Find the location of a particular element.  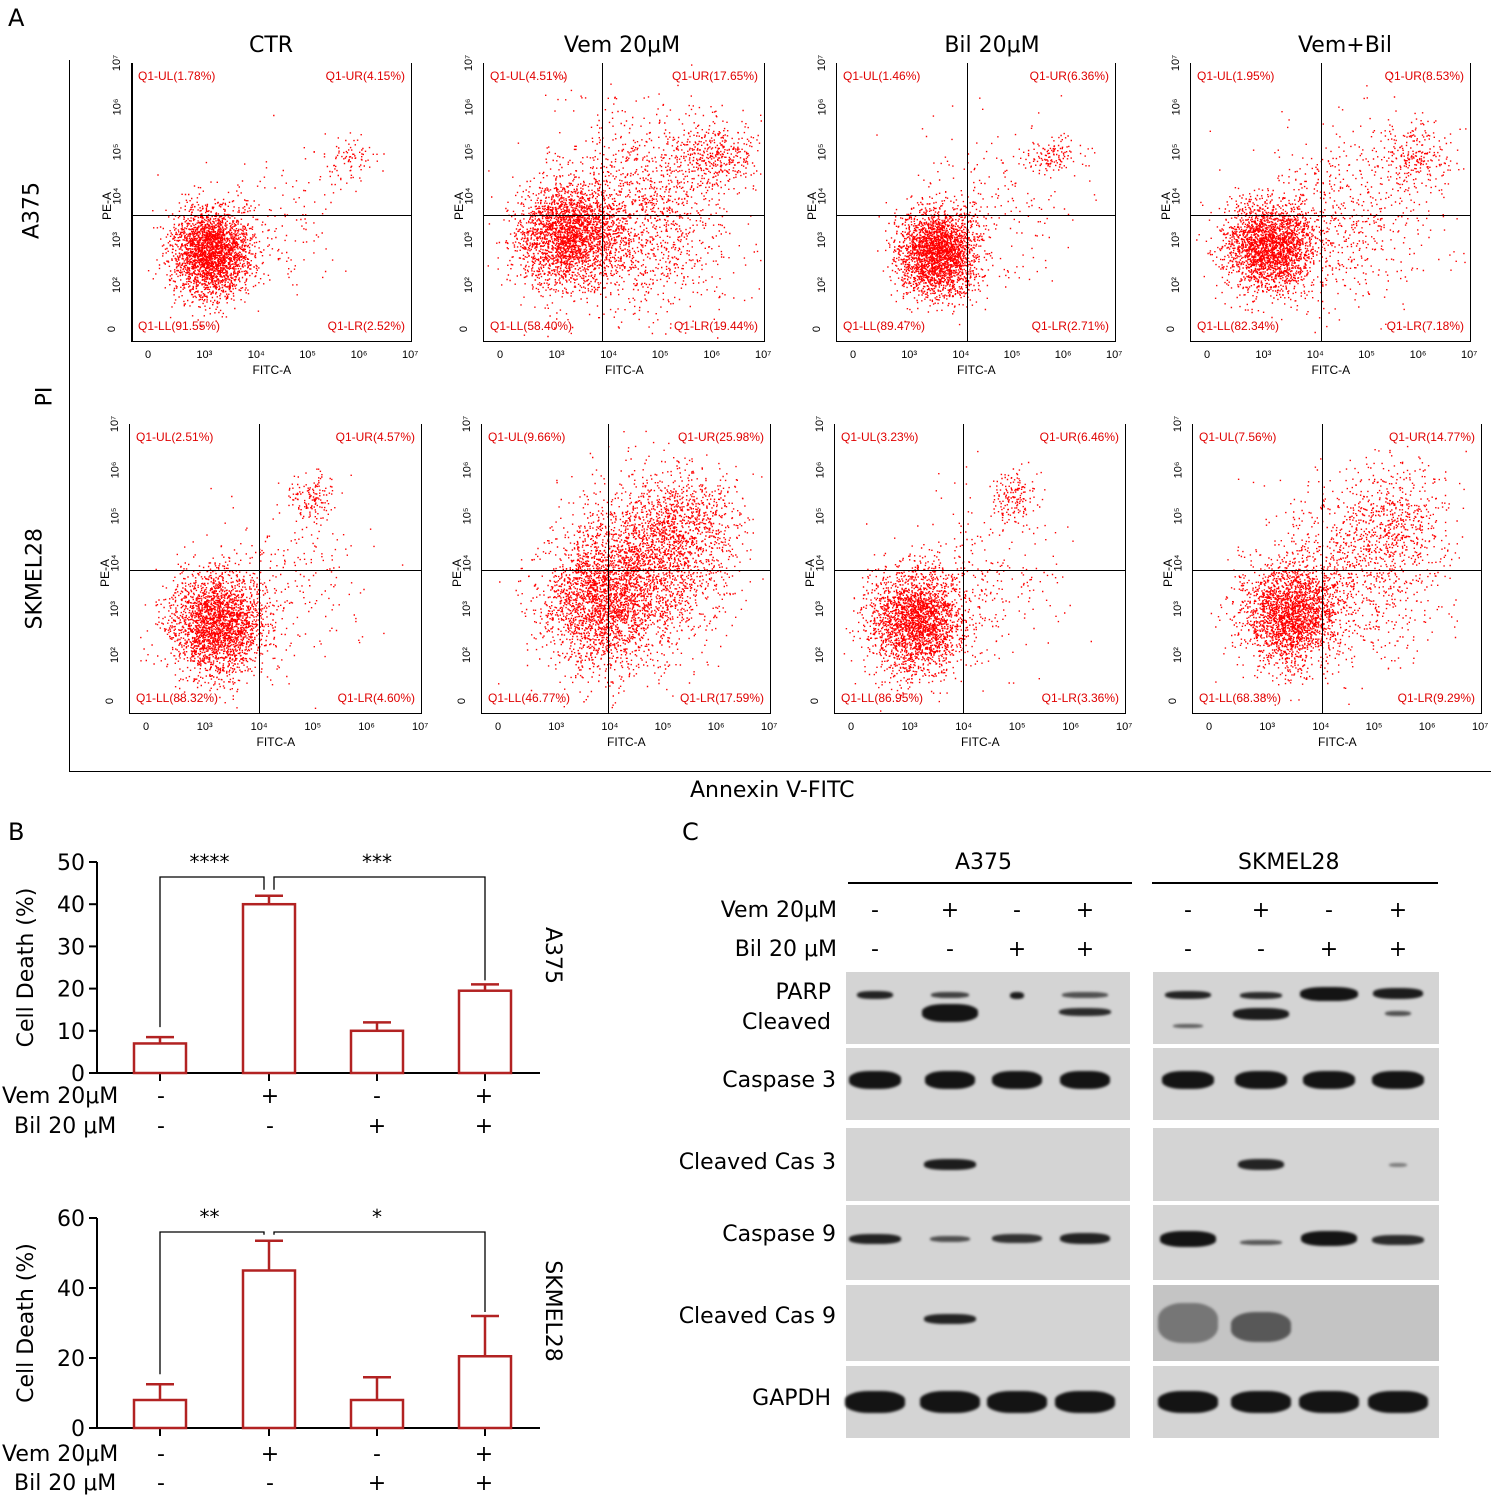

quadrant-ul-label: Q1-UL(9.66%) is located at coordinates (527, 437).